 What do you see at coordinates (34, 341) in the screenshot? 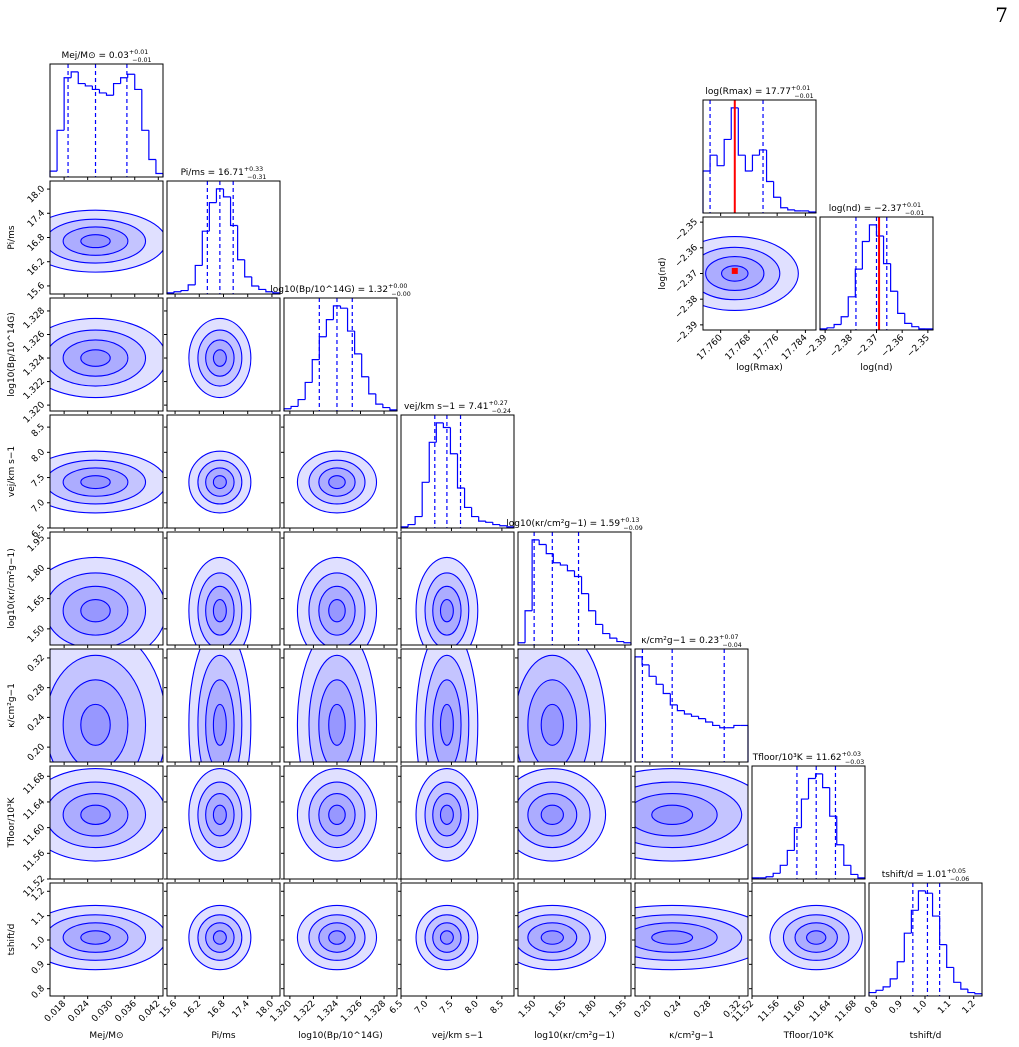
I see `y-tick-label: 1.326` at bounding box center [34, 341].